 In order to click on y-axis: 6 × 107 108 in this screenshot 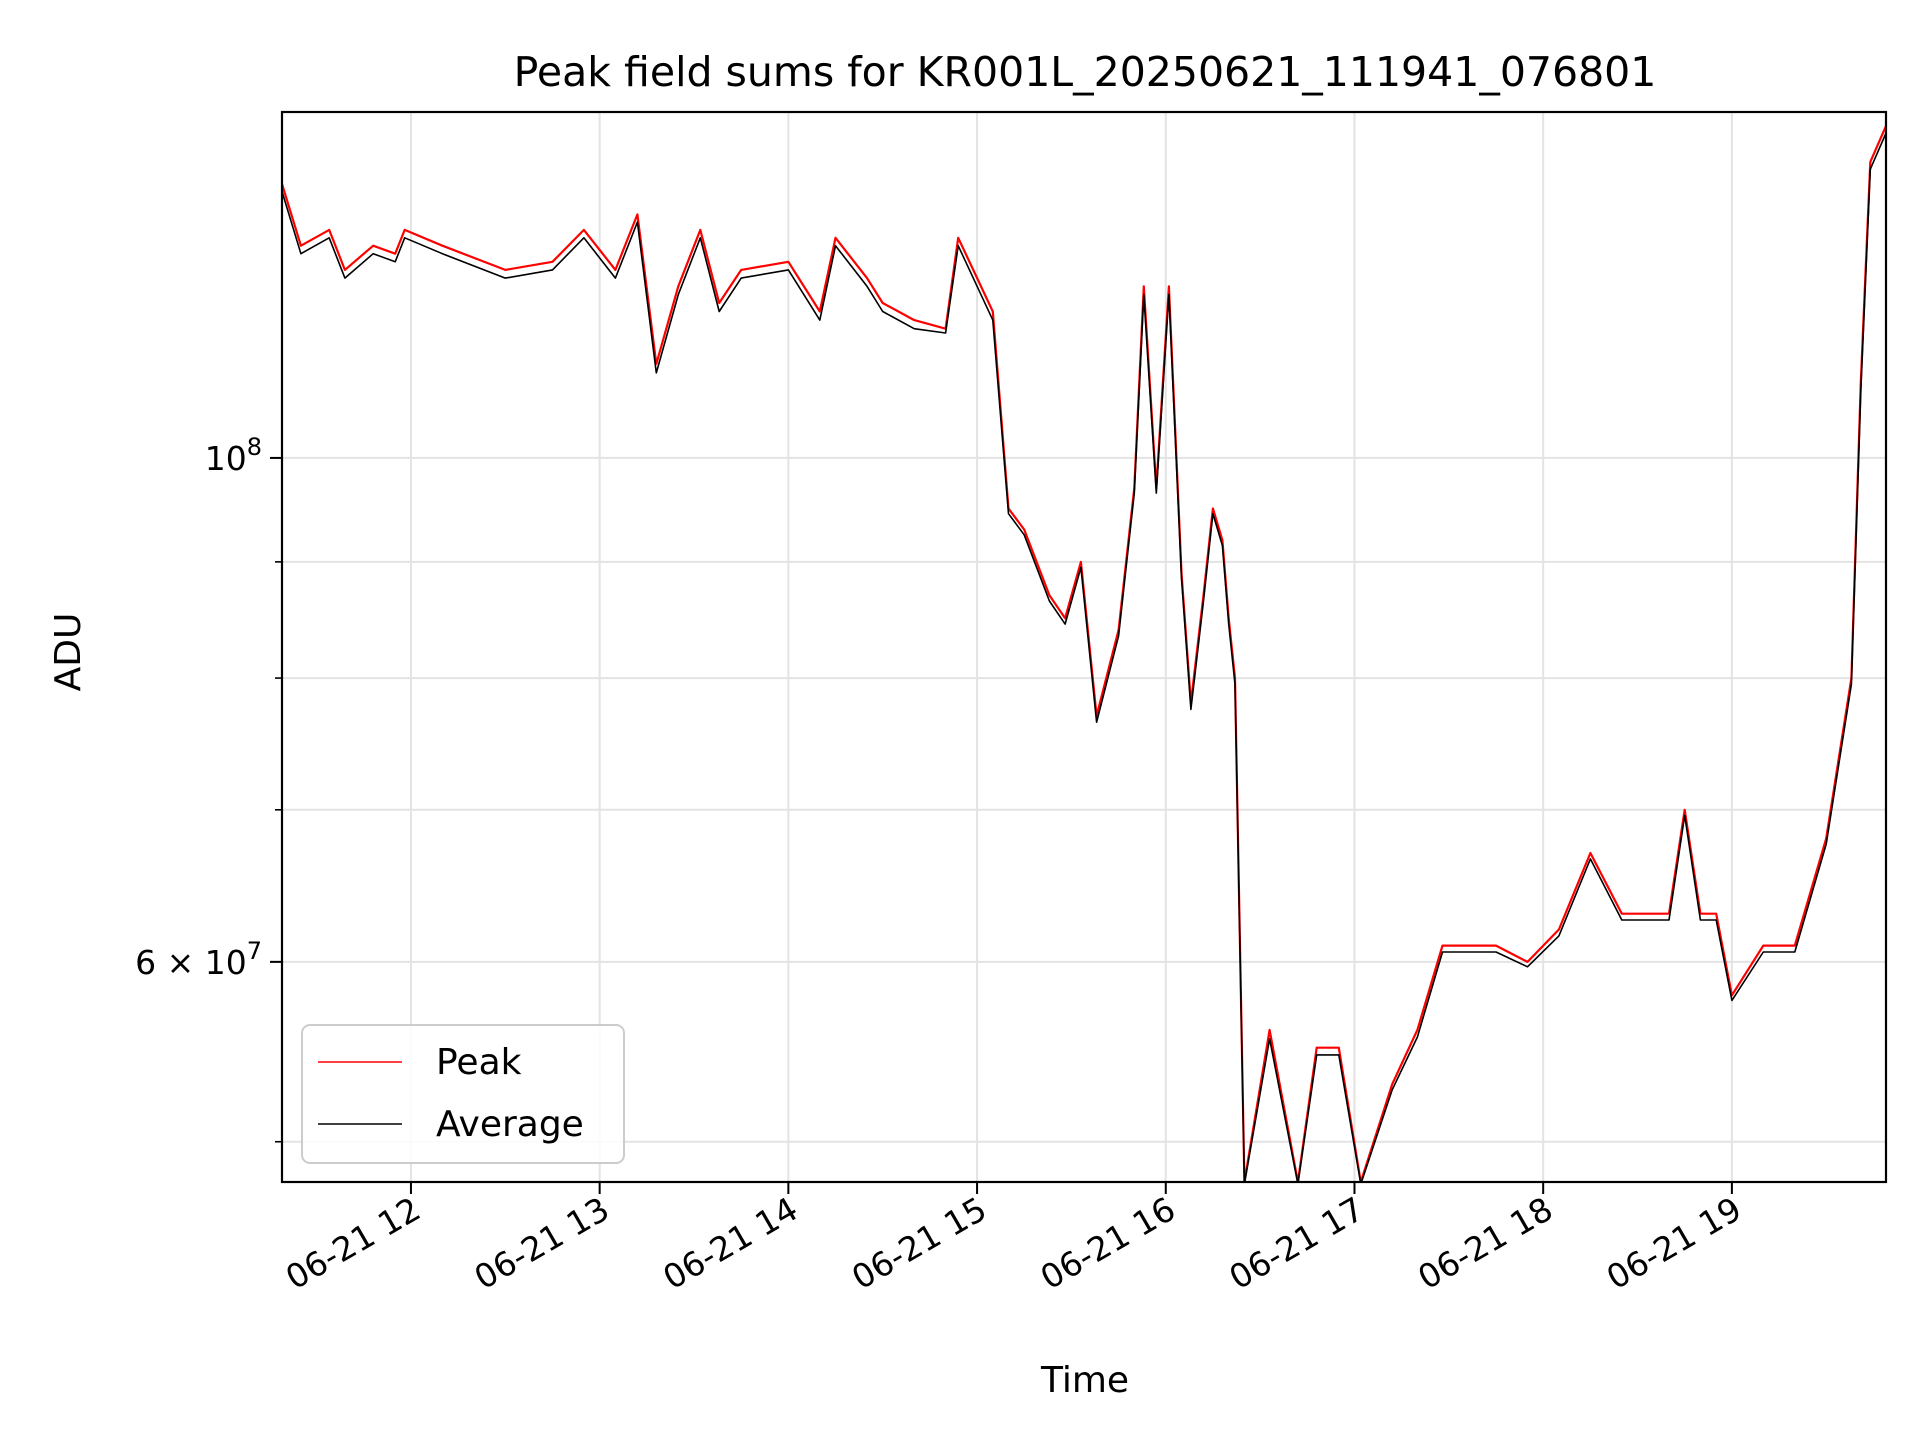, I will do `click(208, 788)`.